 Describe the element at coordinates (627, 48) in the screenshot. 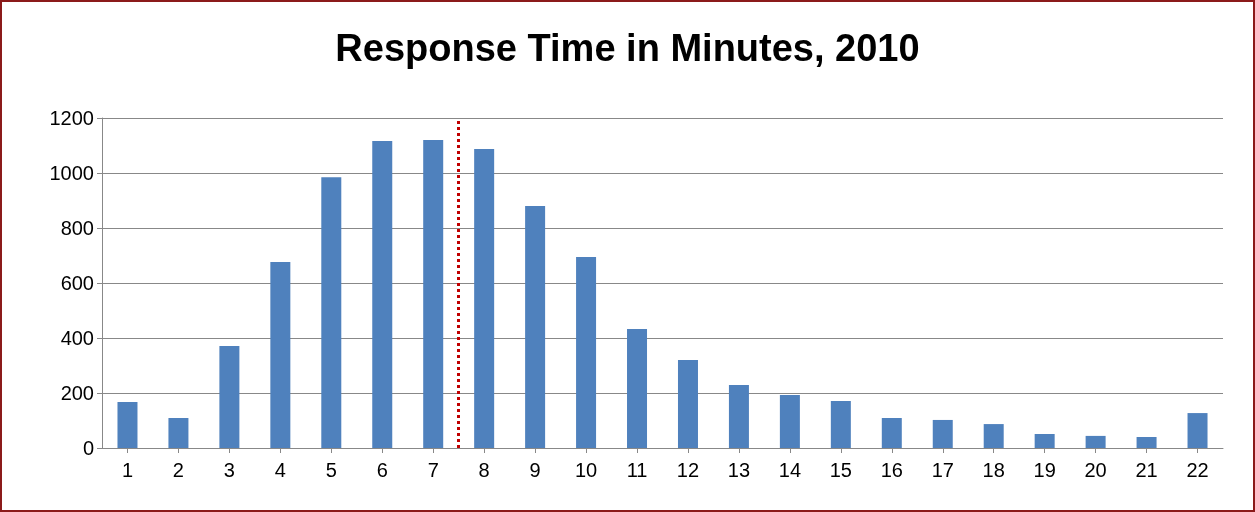

I see `chart-title: Response Time in Minutes, 2010` at that location.